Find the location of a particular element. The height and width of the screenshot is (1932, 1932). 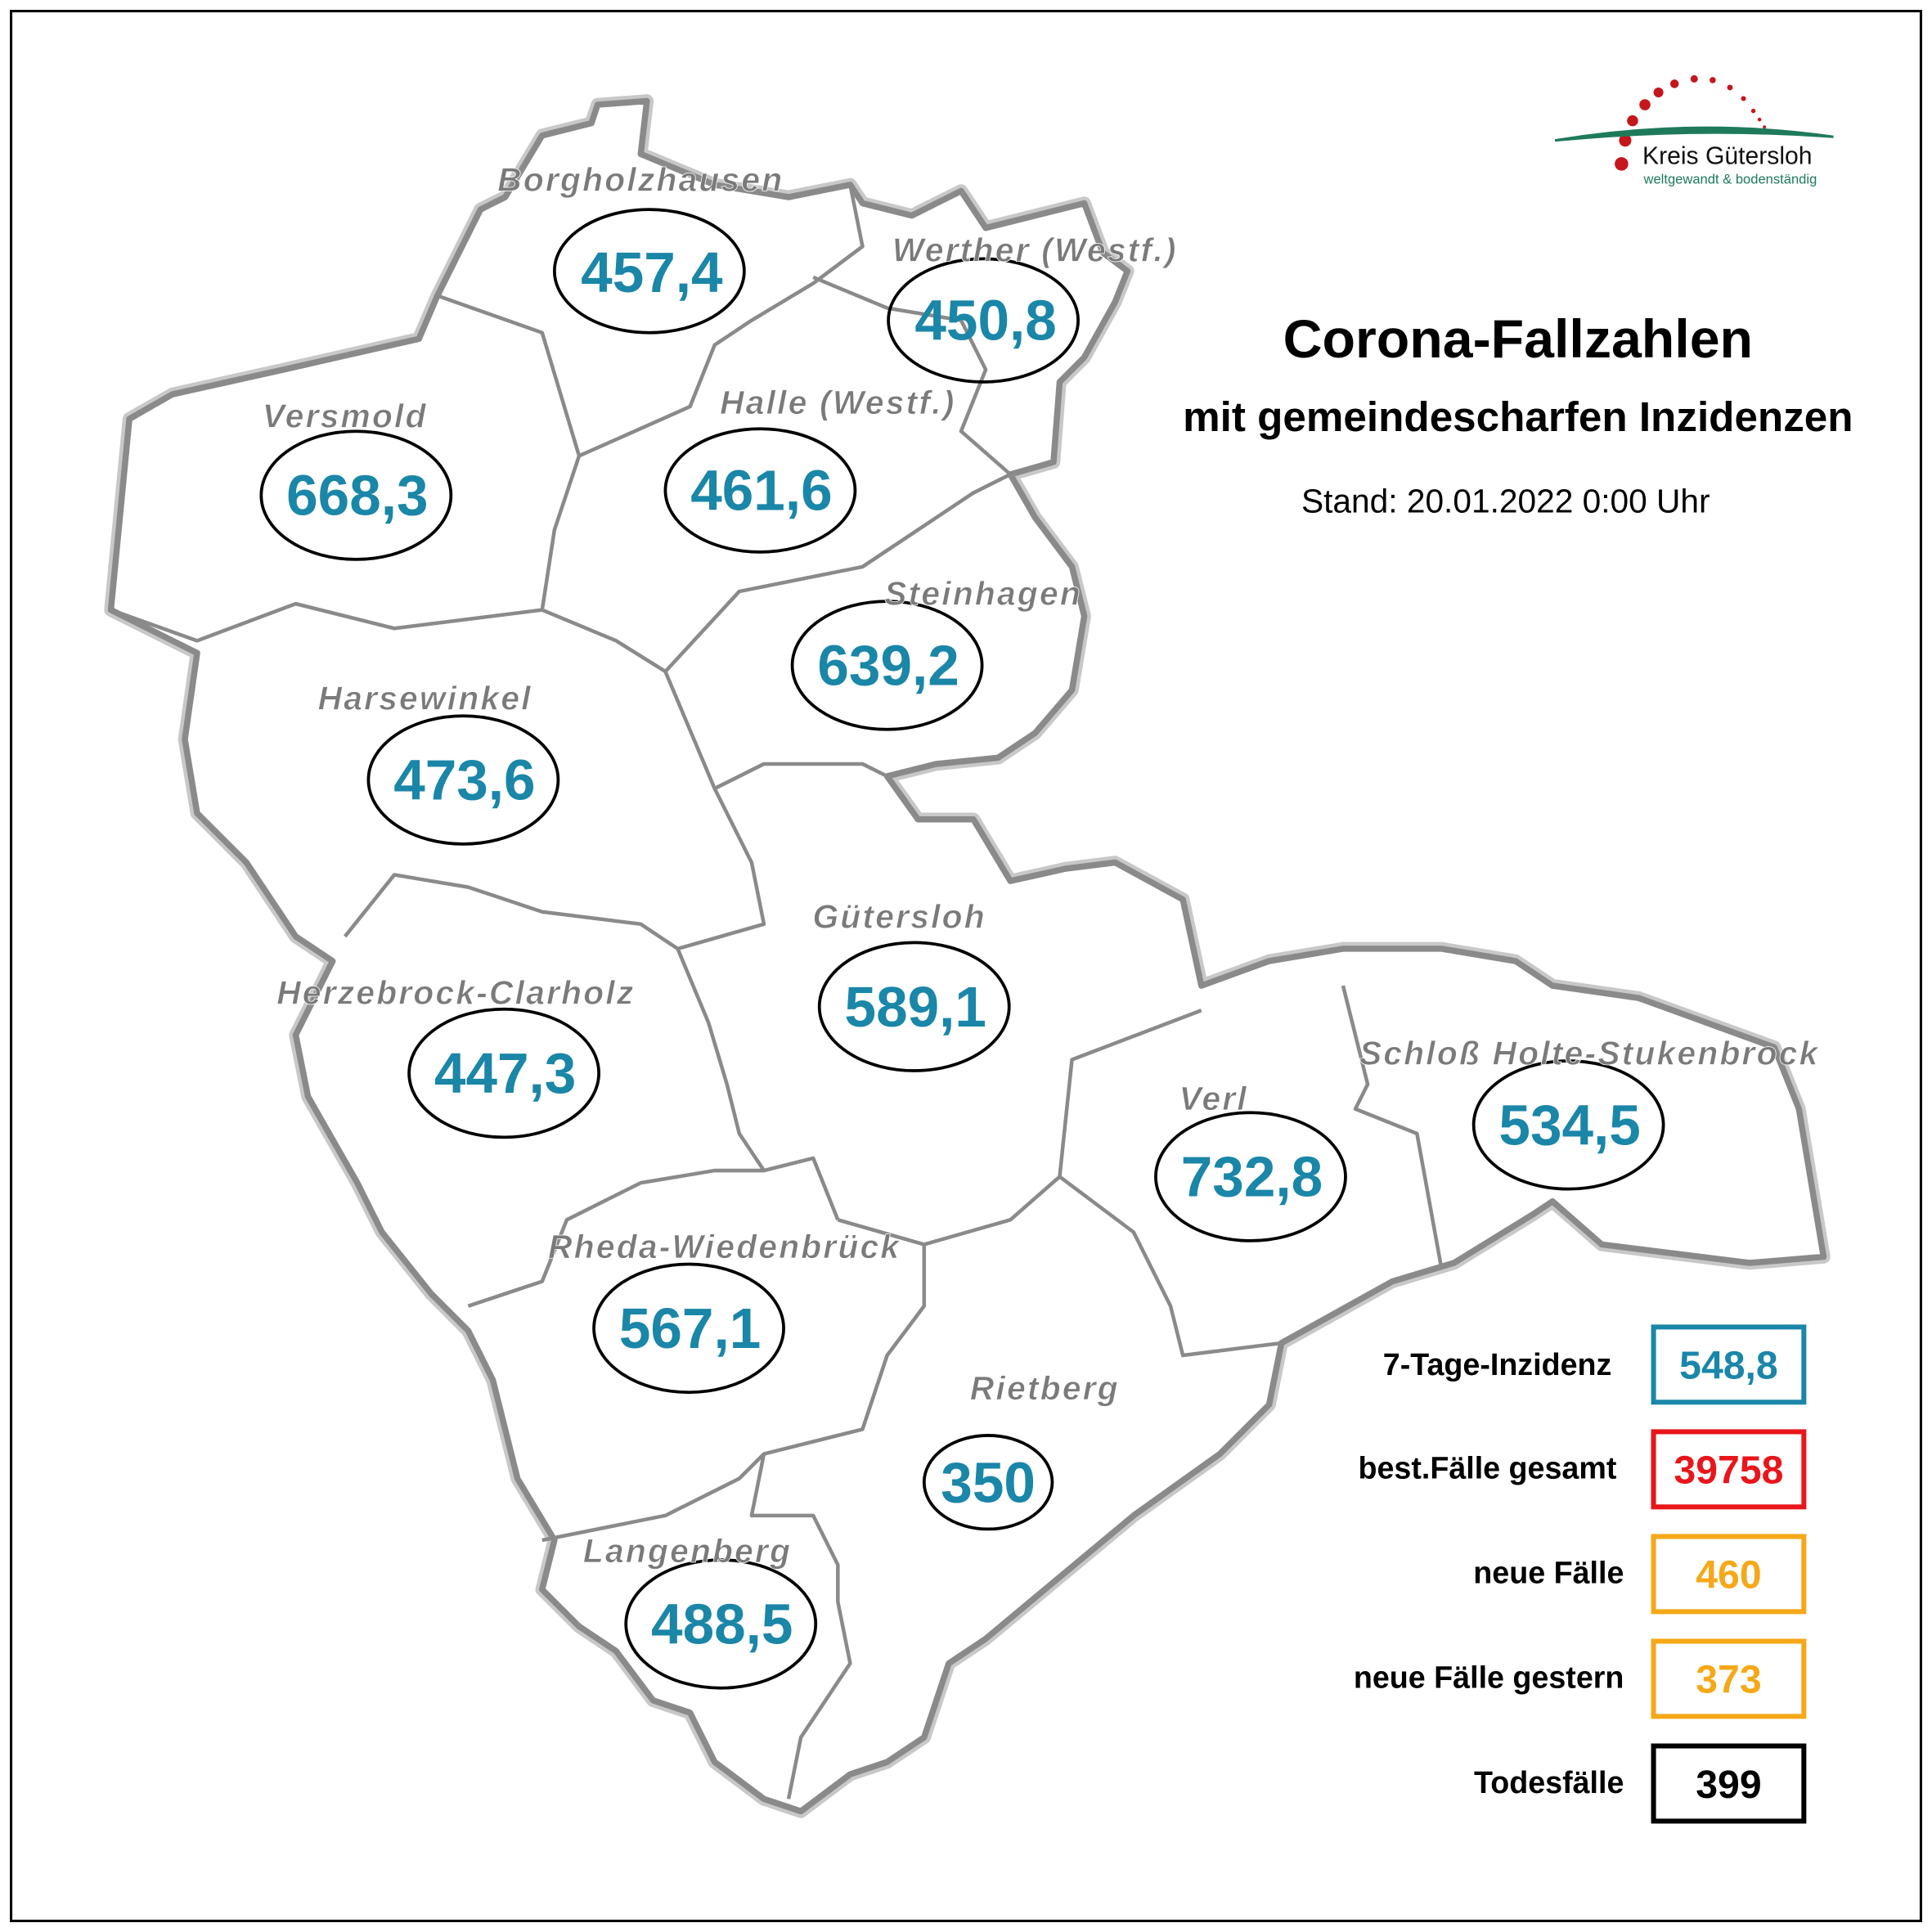

incidence-value: 567,1 is located at coordinates (690, 1328).